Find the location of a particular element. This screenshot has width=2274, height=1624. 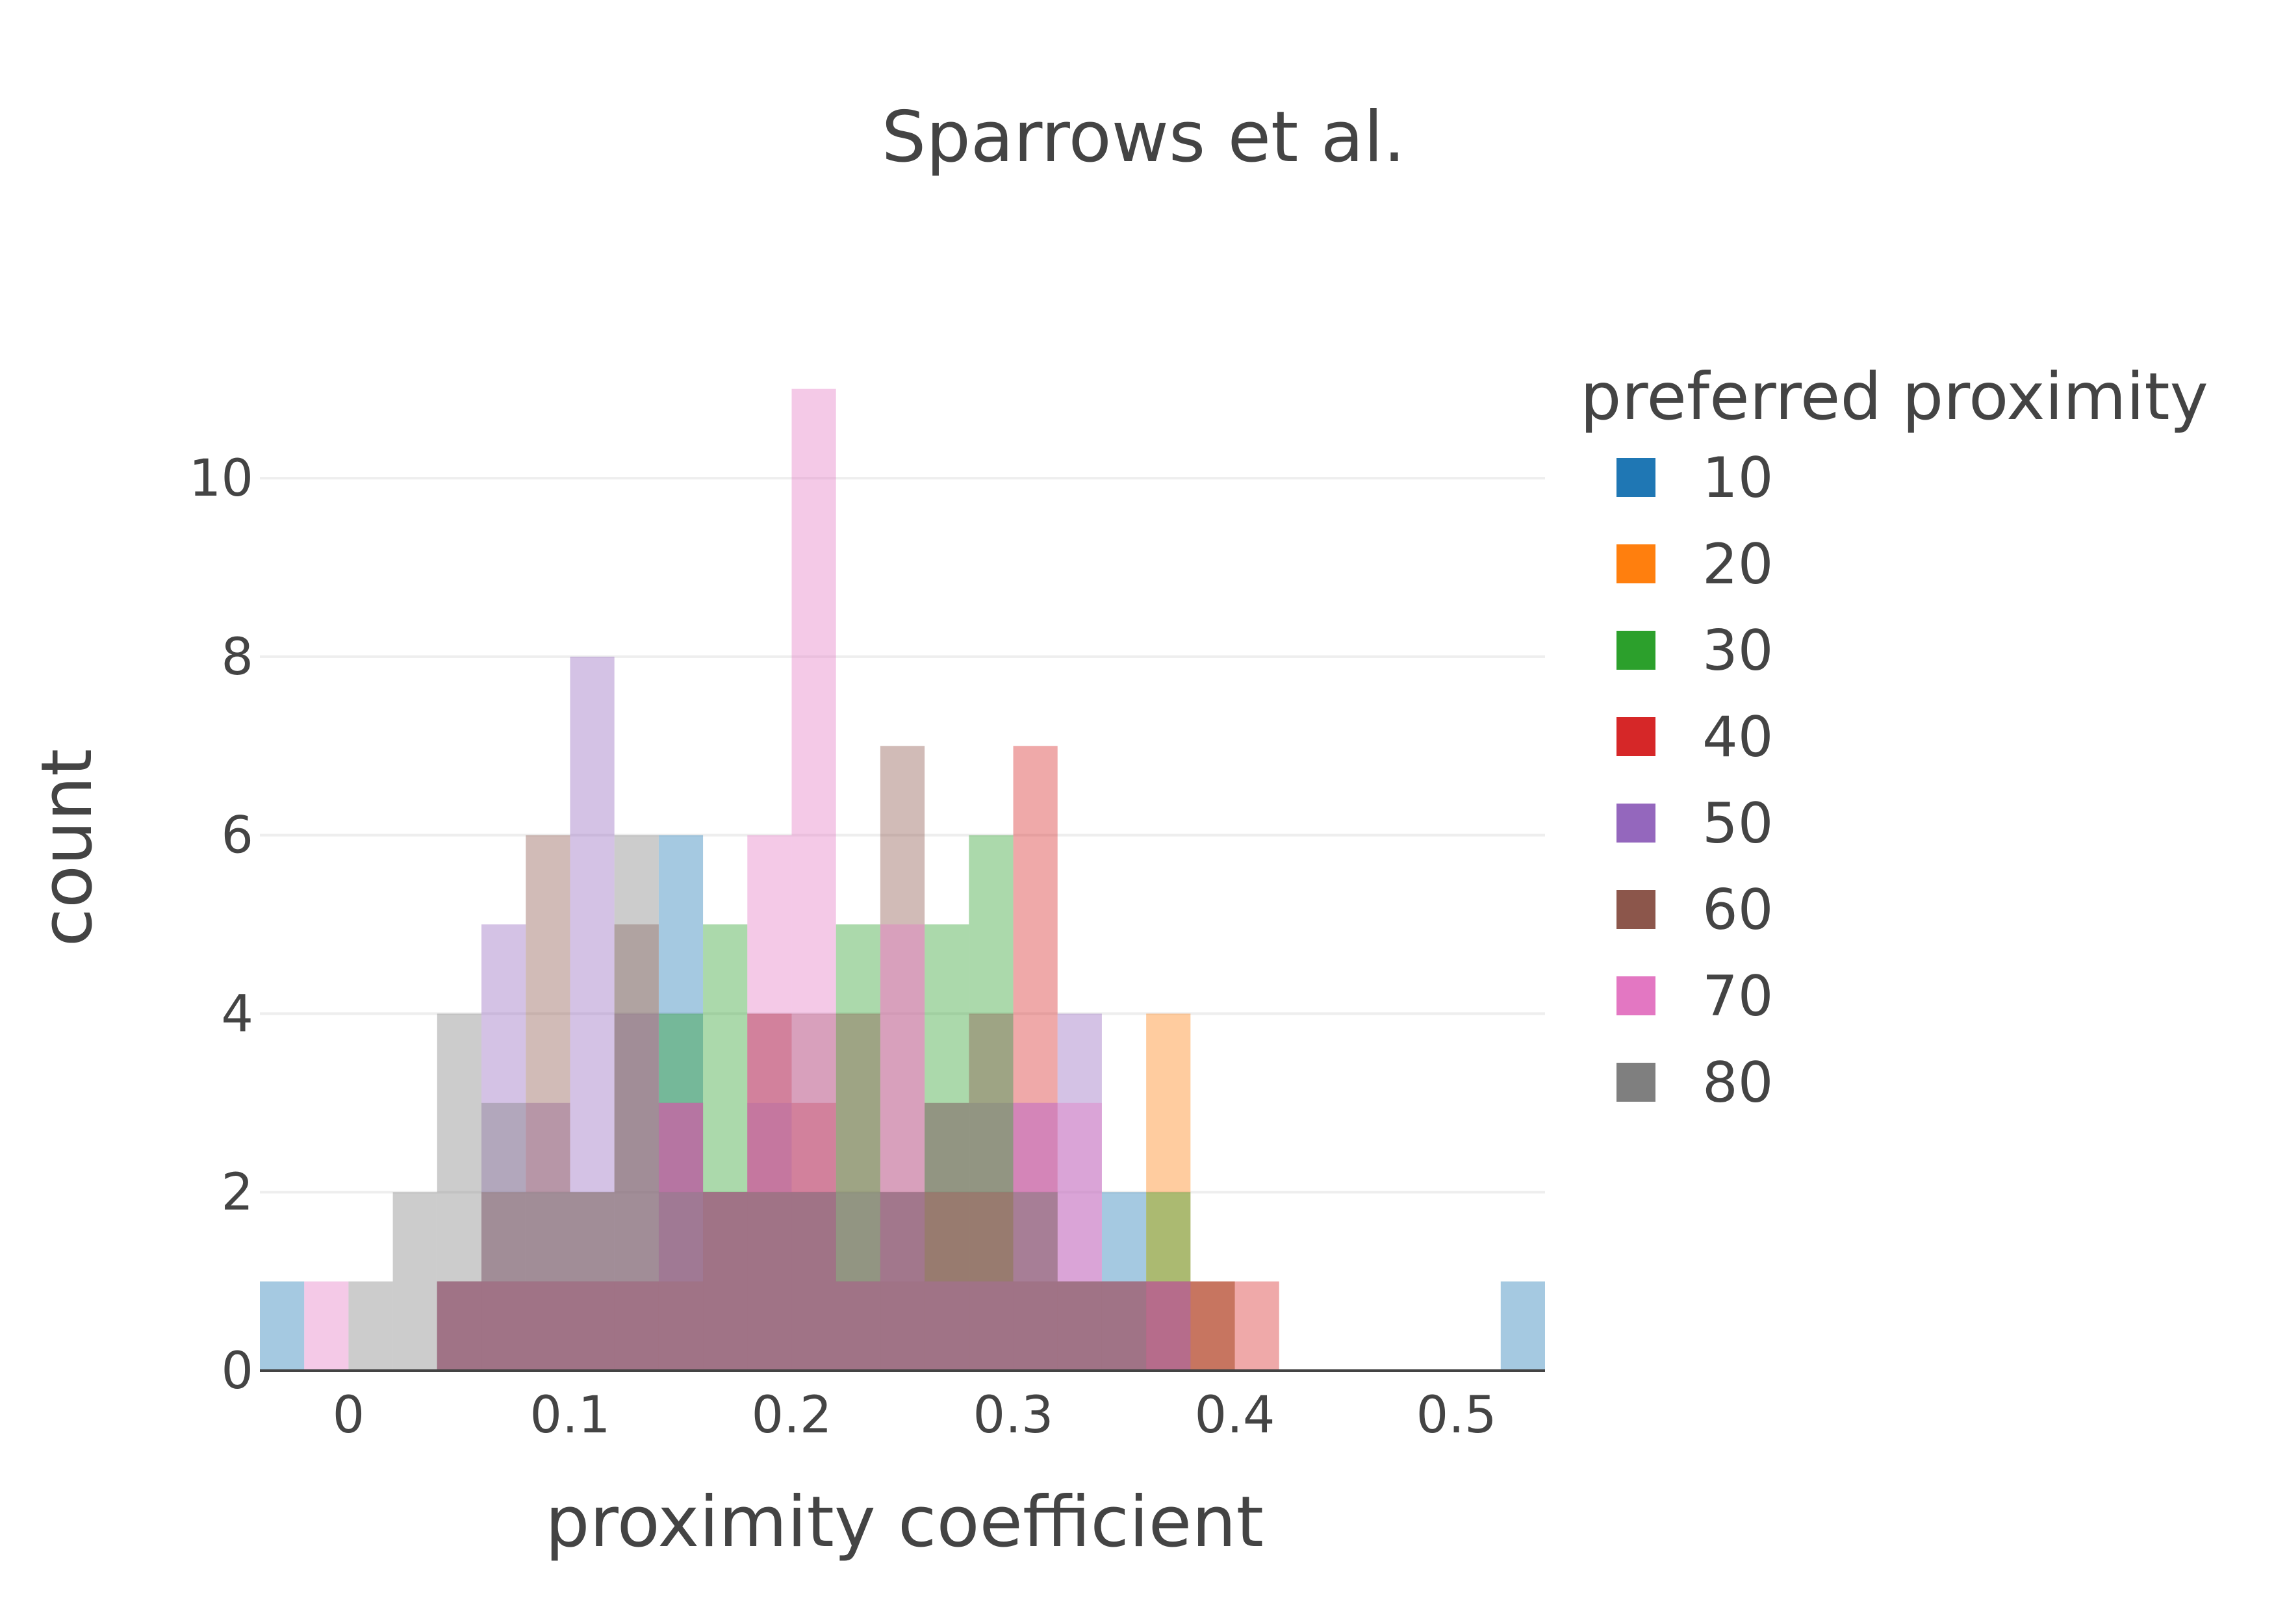

legend-item-70: 70 is located at coordinates (1694, 996).